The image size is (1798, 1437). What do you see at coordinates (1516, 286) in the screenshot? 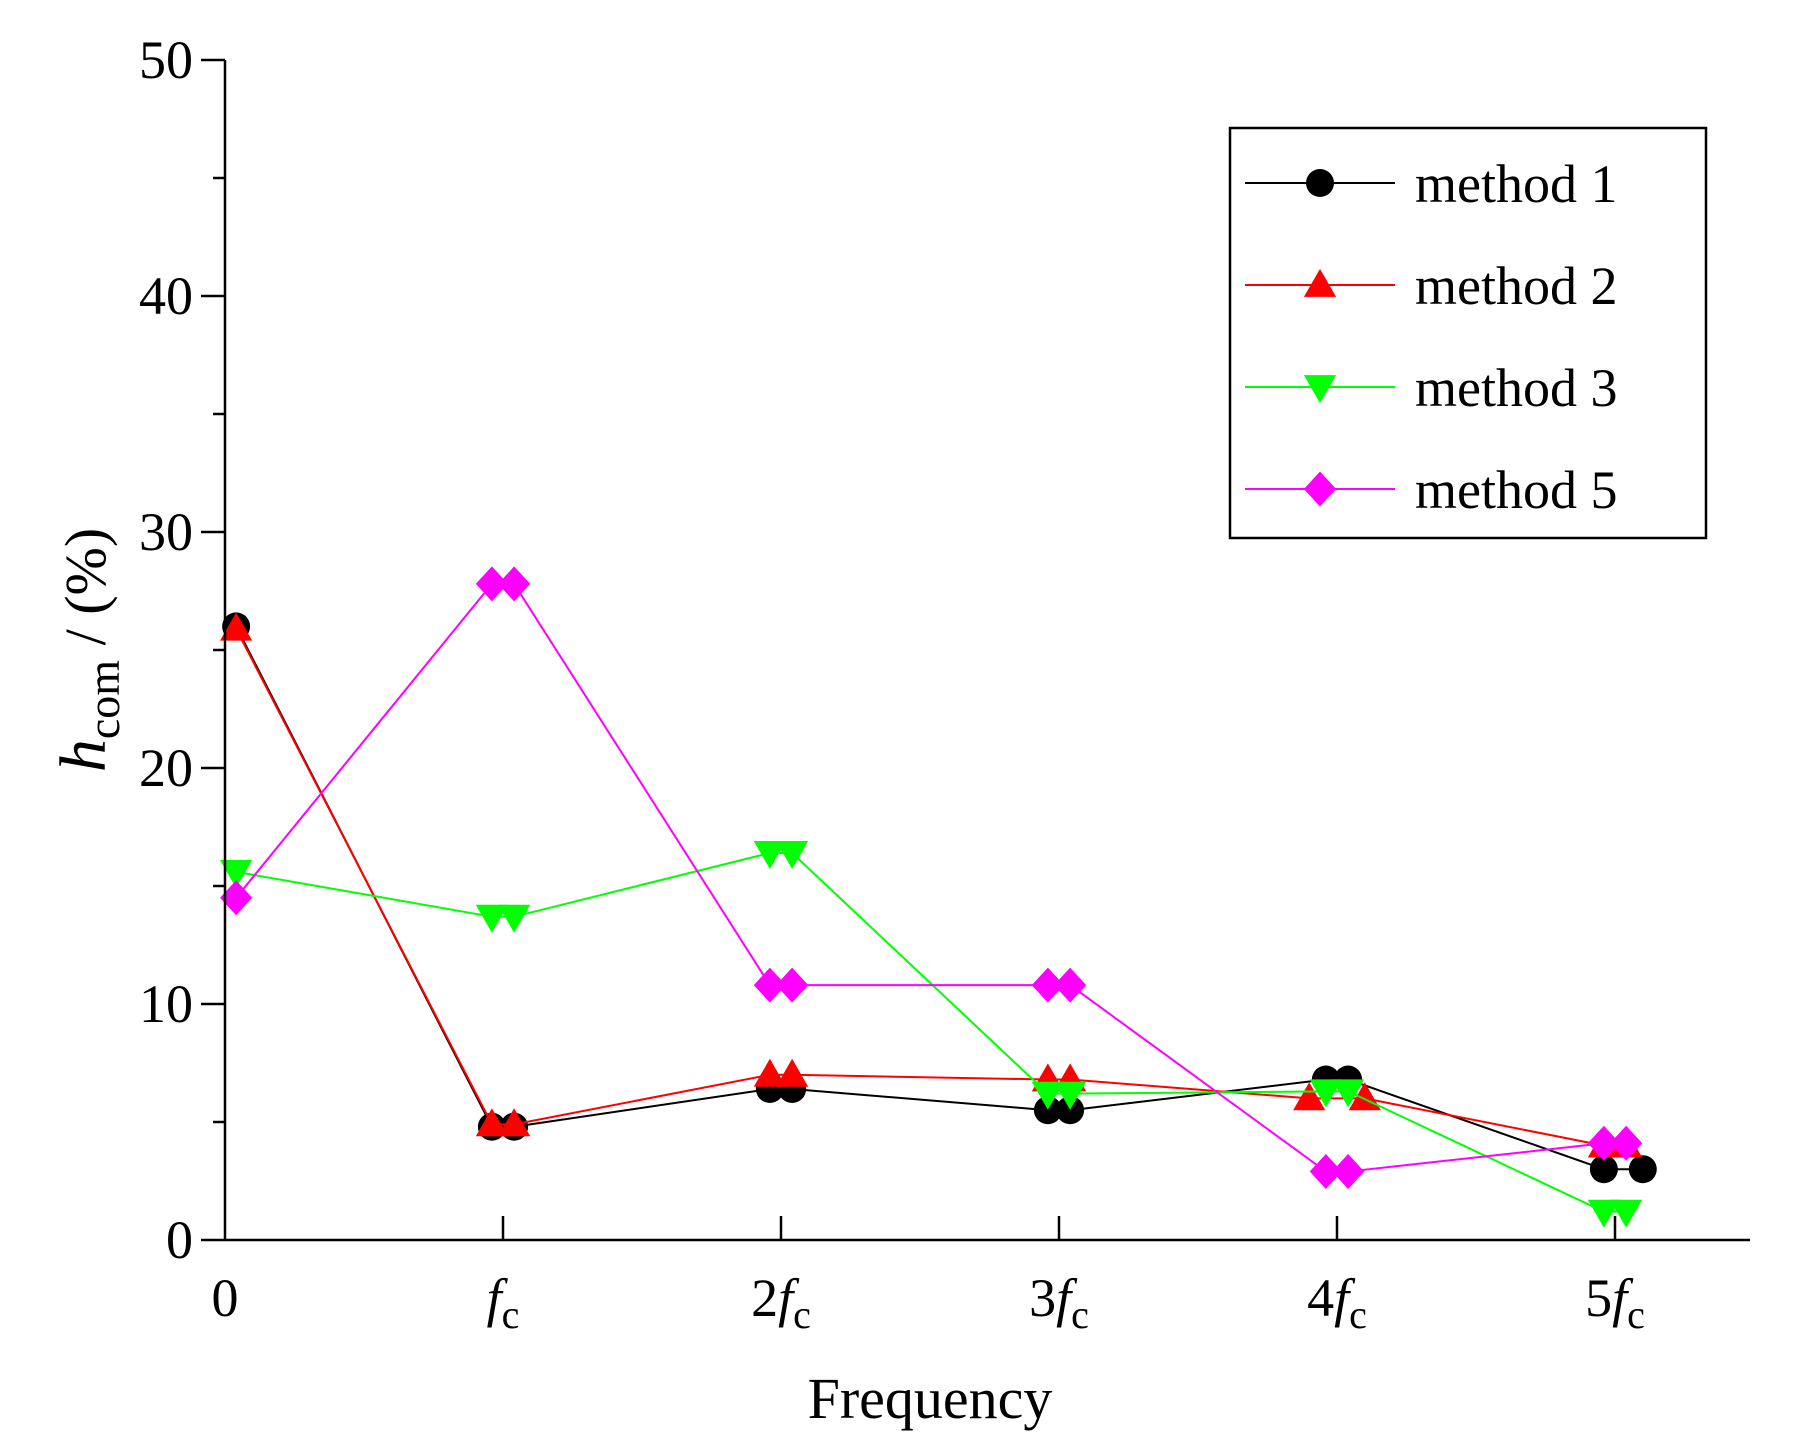
I see `legend-label: method 2` at bounding box center [1516, 286].